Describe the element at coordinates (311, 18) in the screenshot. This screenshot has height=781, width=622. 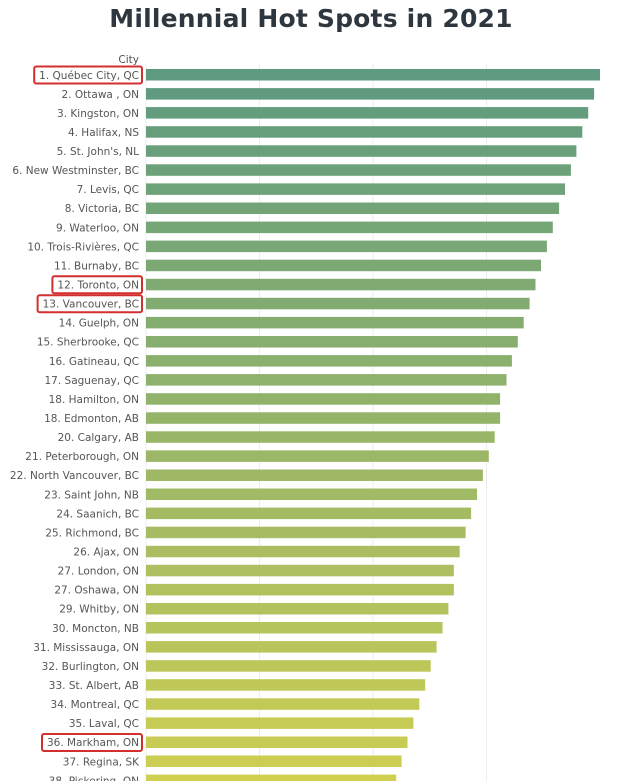
I see `chart-title: Millennial Hot Spots in 2021` at that location.